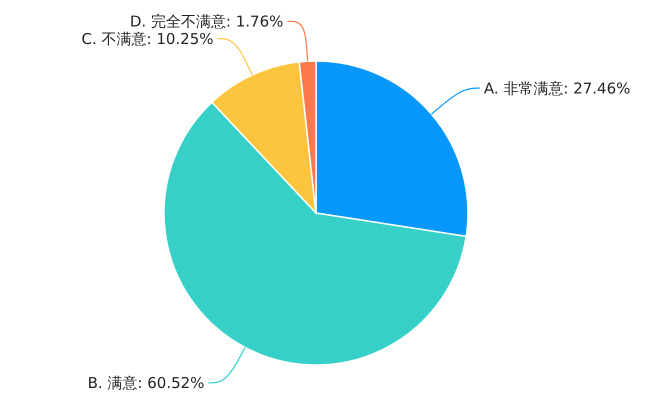 Image resolution: width=669 pixels, height=420 pixels. What do you see at coordinates (557, 88) in the screenshot?
I see `slice-label: A. 非常满意: 27.46%` at bounding box center [557, 88].